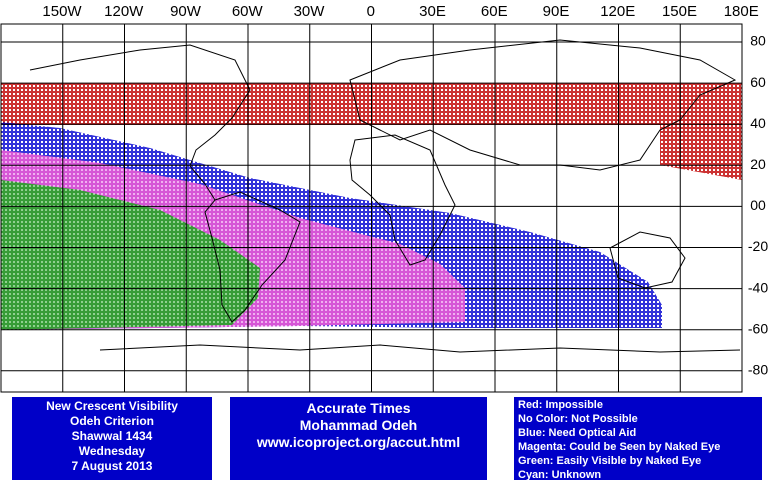 This screenshot has width=776, height=484. I want to click on longitude-label: 180E, so click(741, 11).